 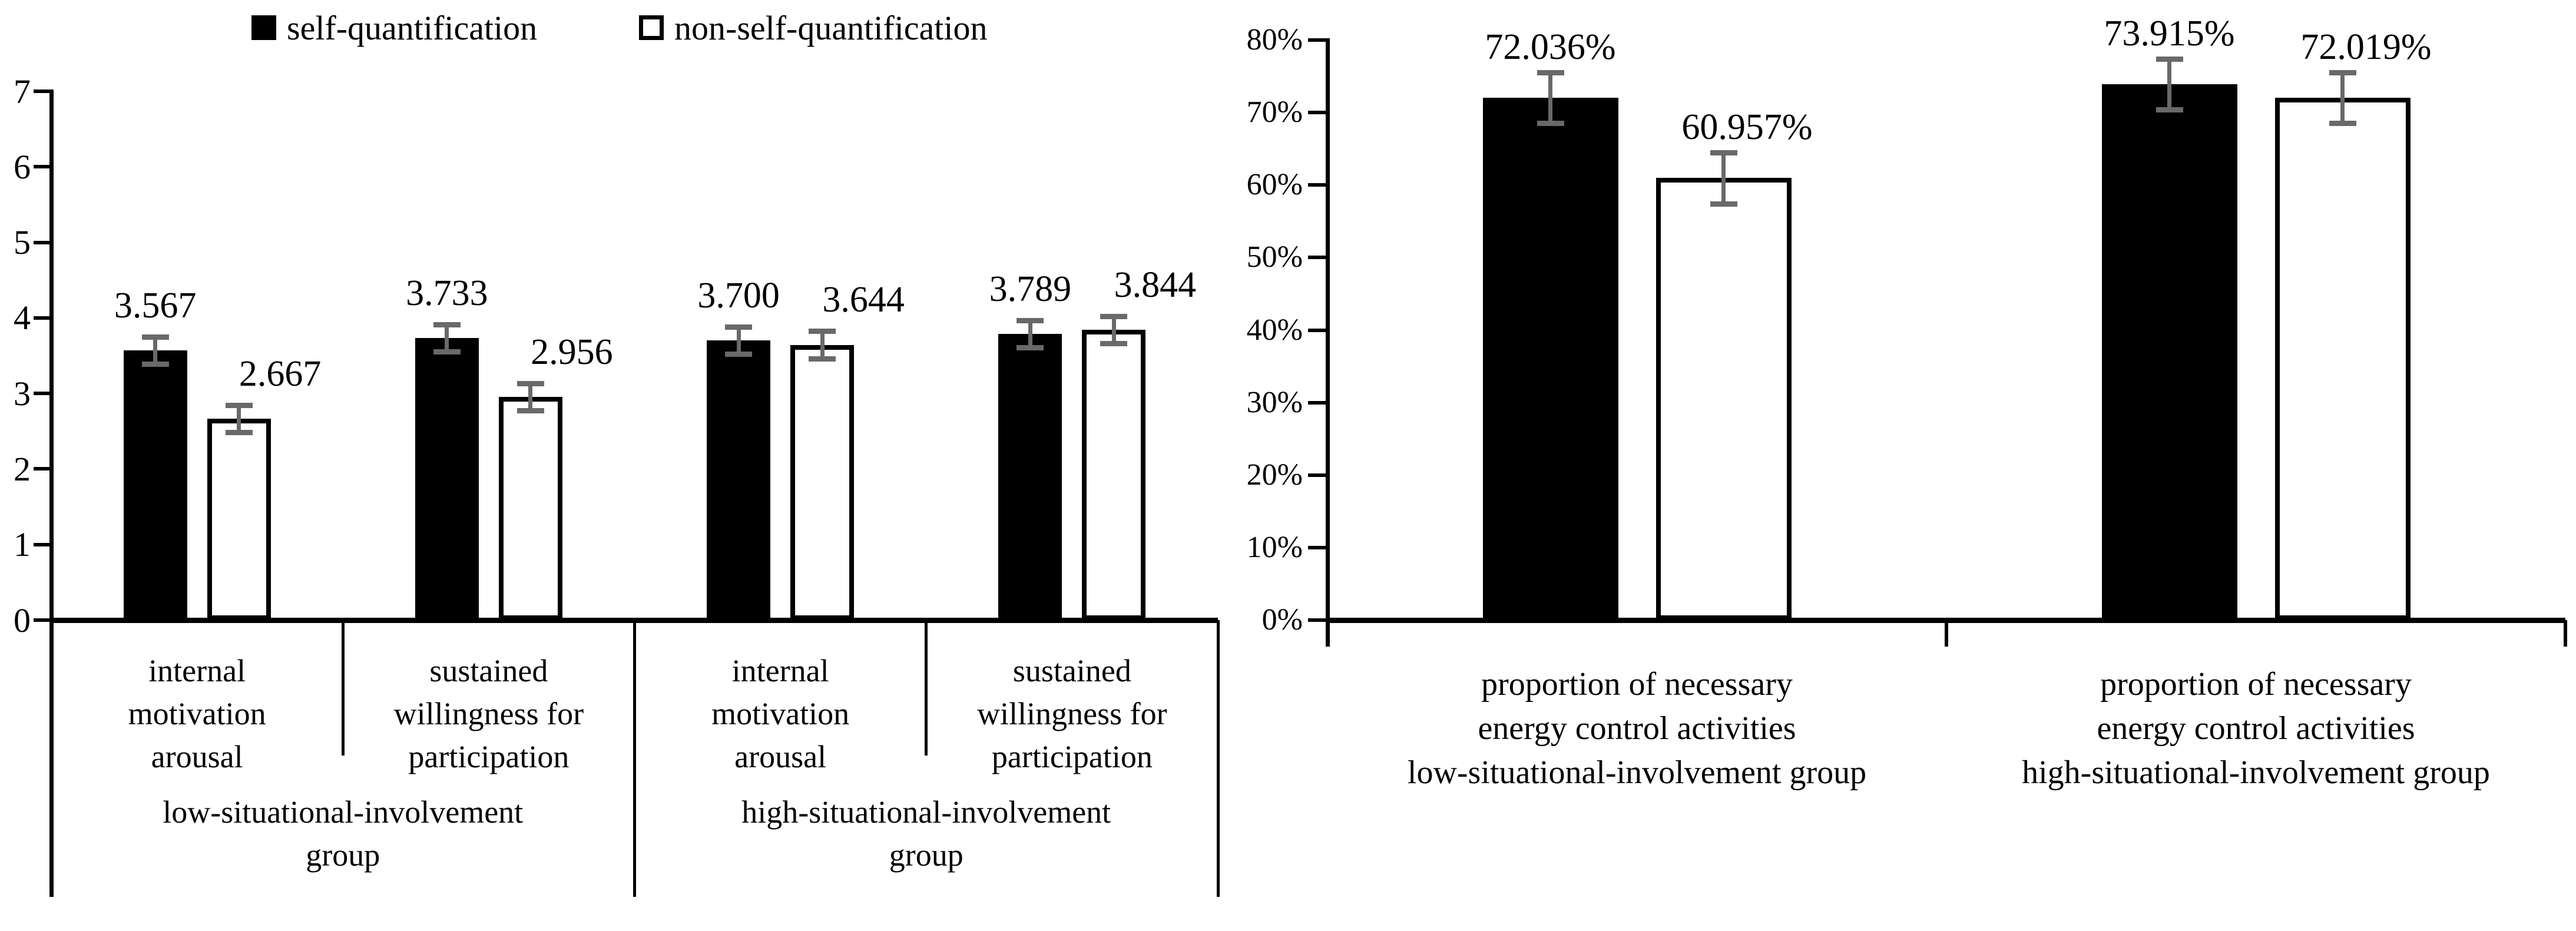 What do you see at coordinates (1327, 342) in the screenshot?
I see `y-axis` at bounding box center [1327, 342].